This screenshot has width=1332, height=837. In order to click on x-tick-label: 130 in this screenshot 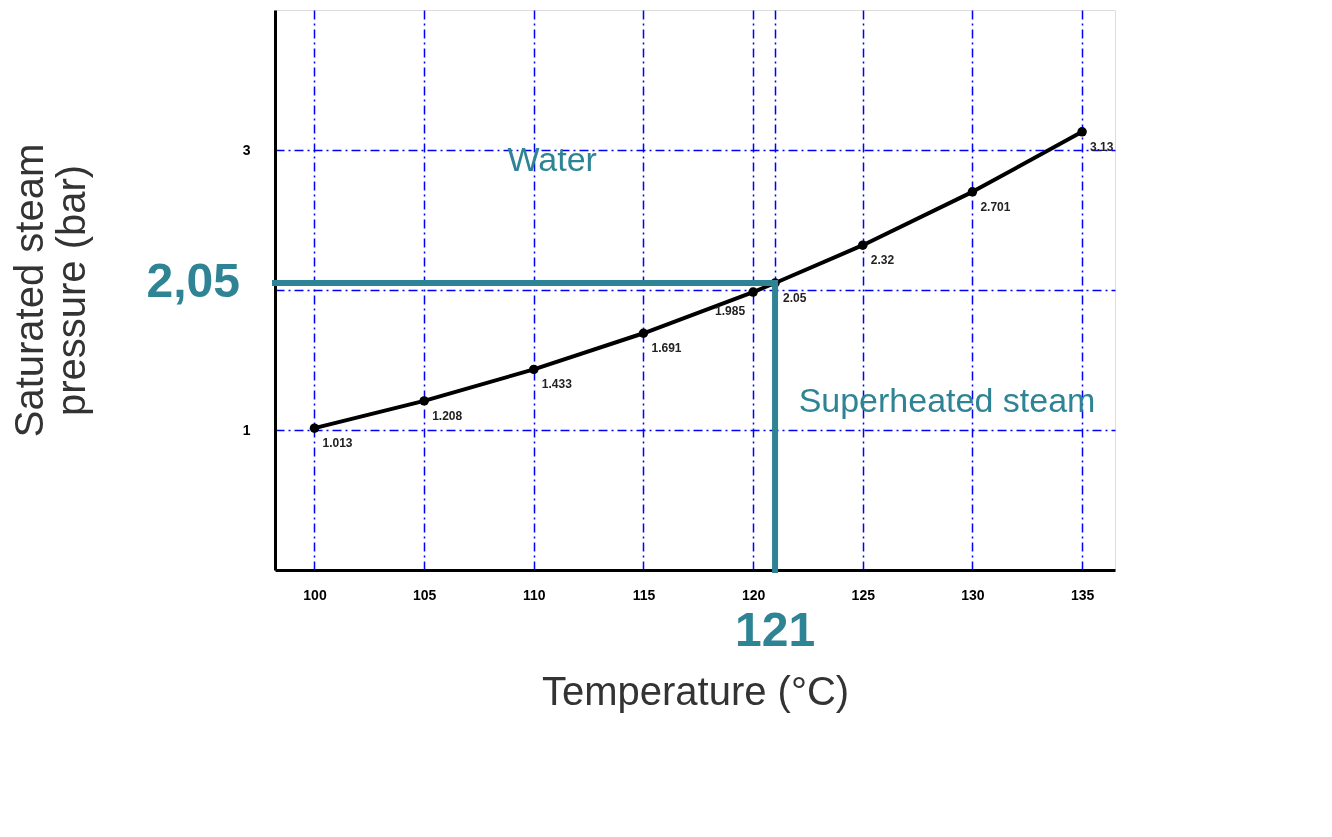, I will do `click(973, 594)`.